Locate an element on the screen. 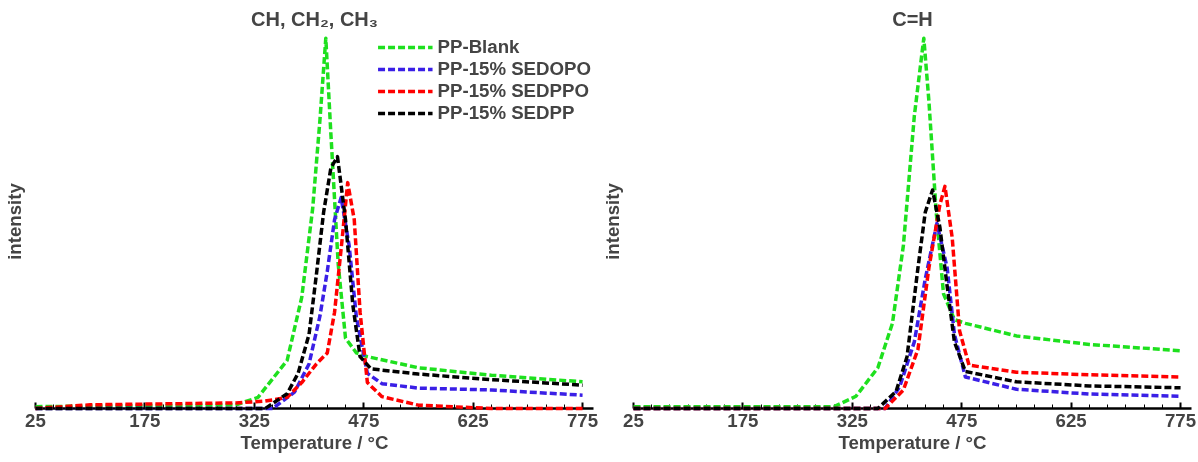  chart-title: C=H is located at coordinates (912, 18).